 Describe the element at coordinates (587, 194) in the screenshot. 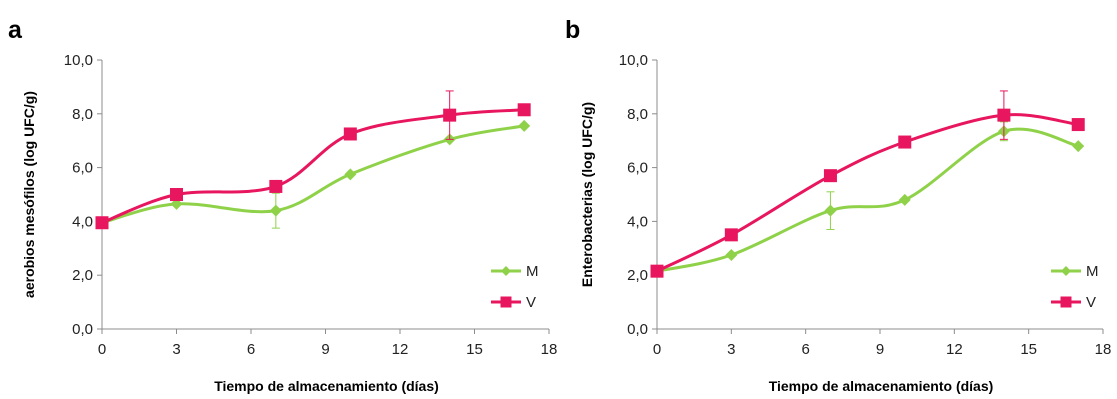

I see `y-axis-title: Enterobacterias (log UFC/g)` at that location.